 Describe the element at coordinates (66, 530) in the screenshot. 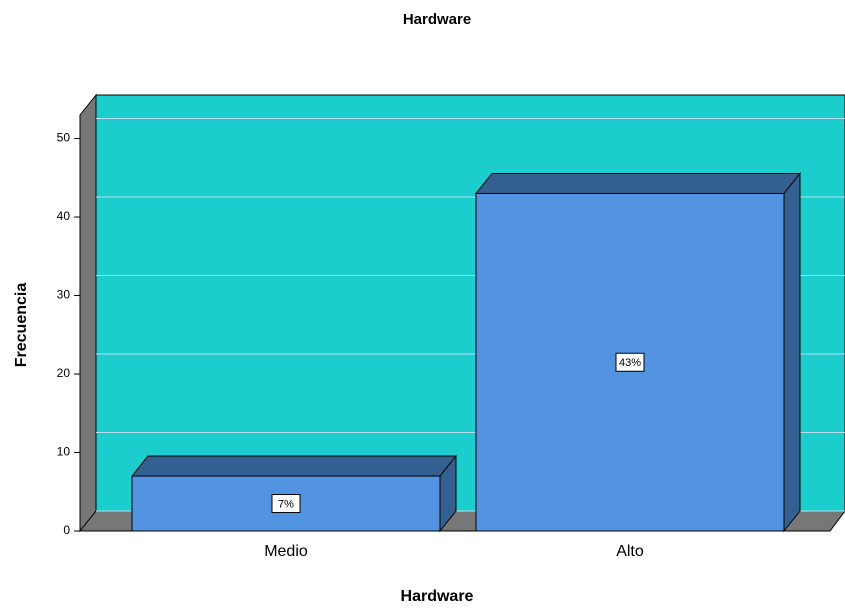

I see `y-tick-label: 0` at that location.